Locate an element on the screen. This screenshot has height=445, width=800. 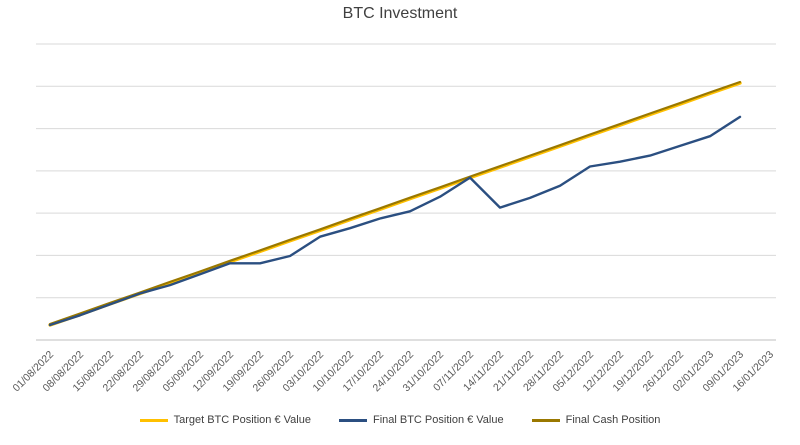
legend-item-final-btc: Final BTC Position € Value is located at coordinates (421, 420).